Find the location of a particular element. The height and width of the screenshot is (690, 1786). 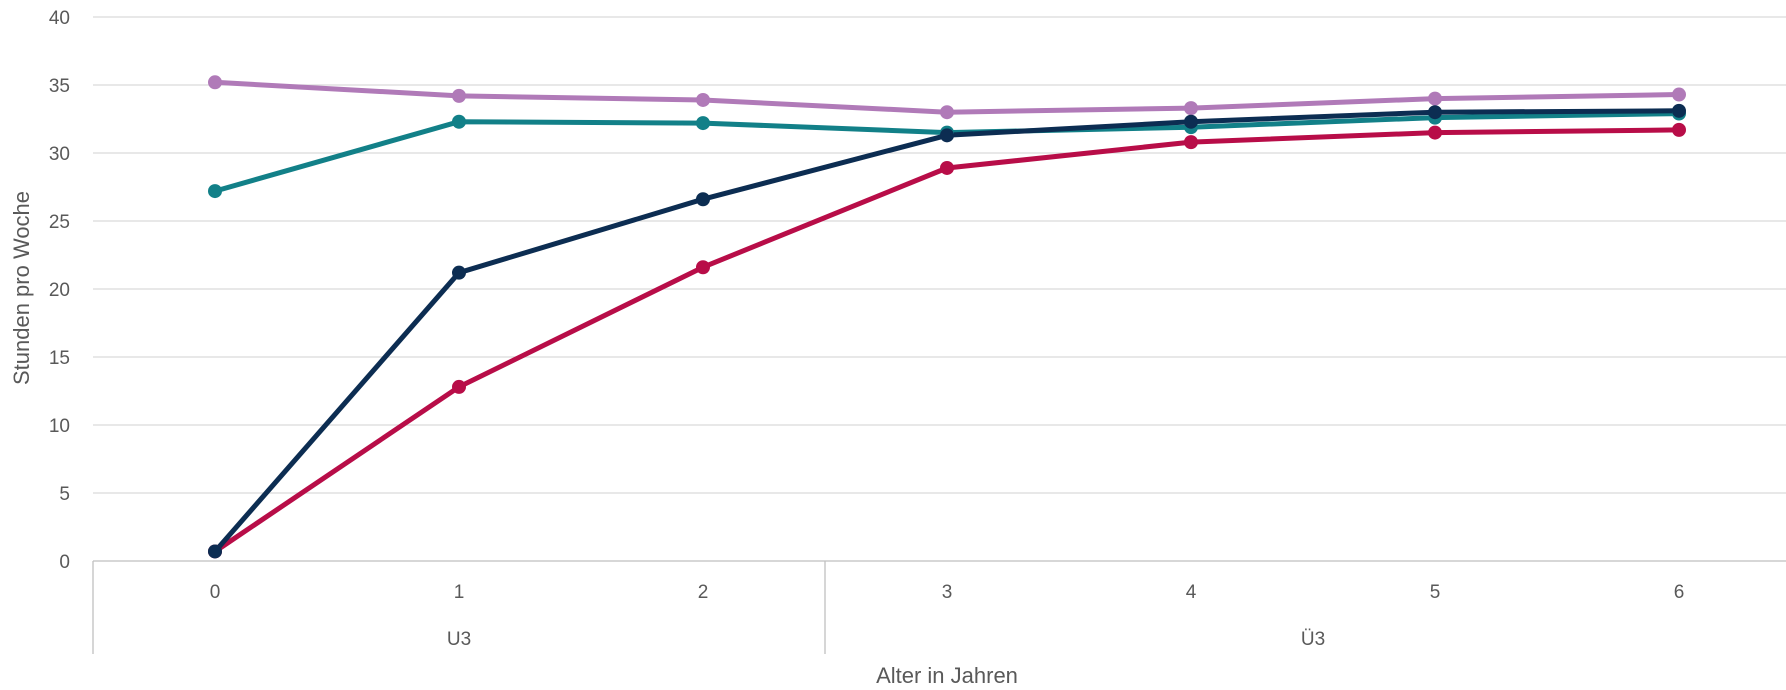

y-tick-label: 20 is located at coordinates (59, 290).